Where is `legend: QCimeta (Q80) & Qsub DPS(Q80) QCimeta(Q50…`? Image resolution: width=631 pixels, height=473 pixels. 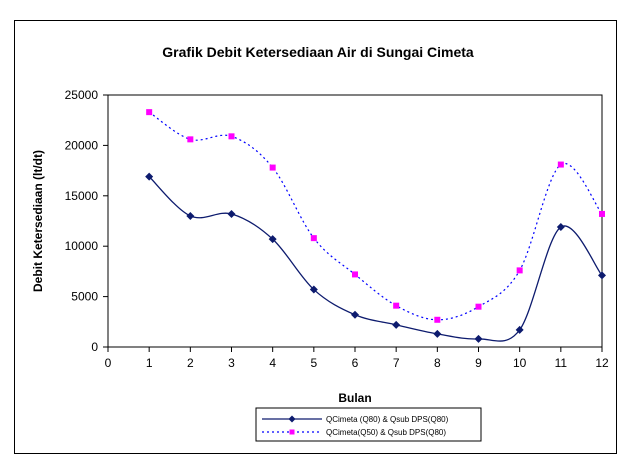 legend: QCimeta (Q80) & Qsub DPS(Q80) QCimeta(Q50… is located at coordinates (368, 424).